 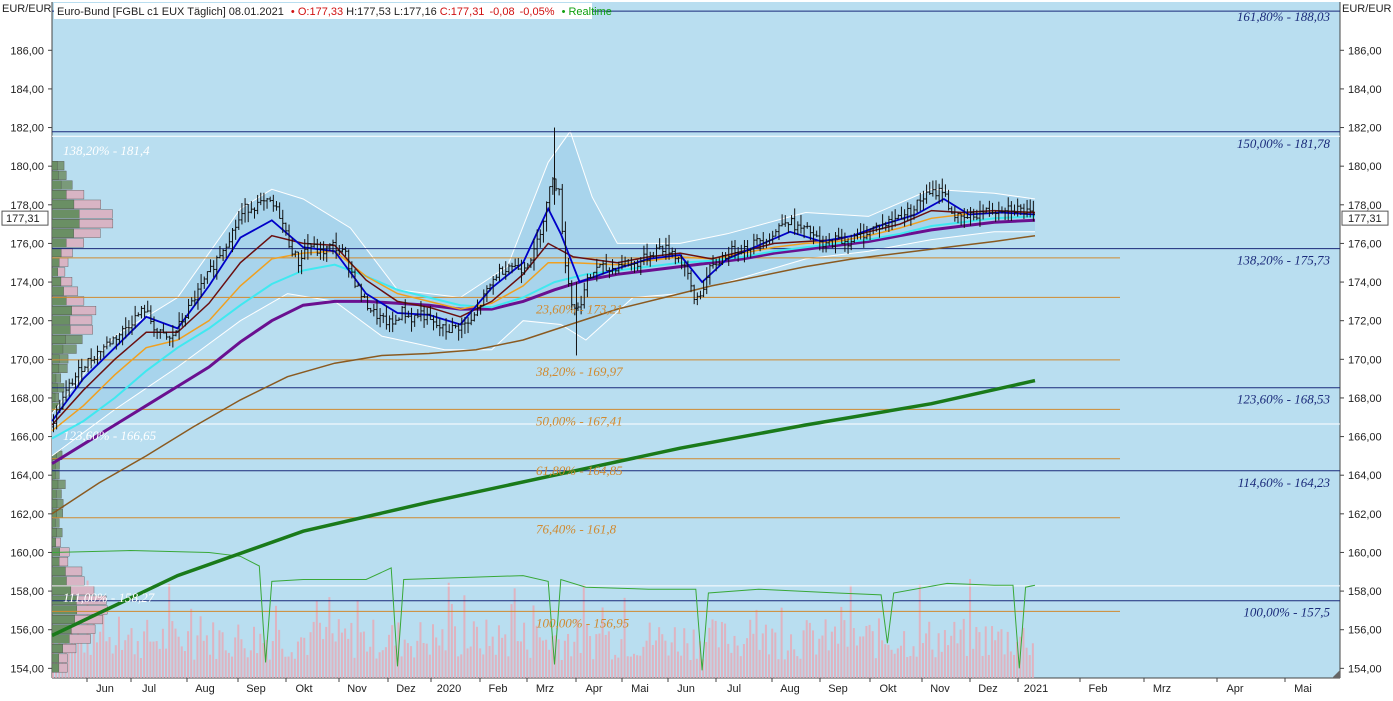 What do you see at coordinates (256, 689) in the screenshot?
I see `x-tick-label: Sep` at bounding box center [256, 689].